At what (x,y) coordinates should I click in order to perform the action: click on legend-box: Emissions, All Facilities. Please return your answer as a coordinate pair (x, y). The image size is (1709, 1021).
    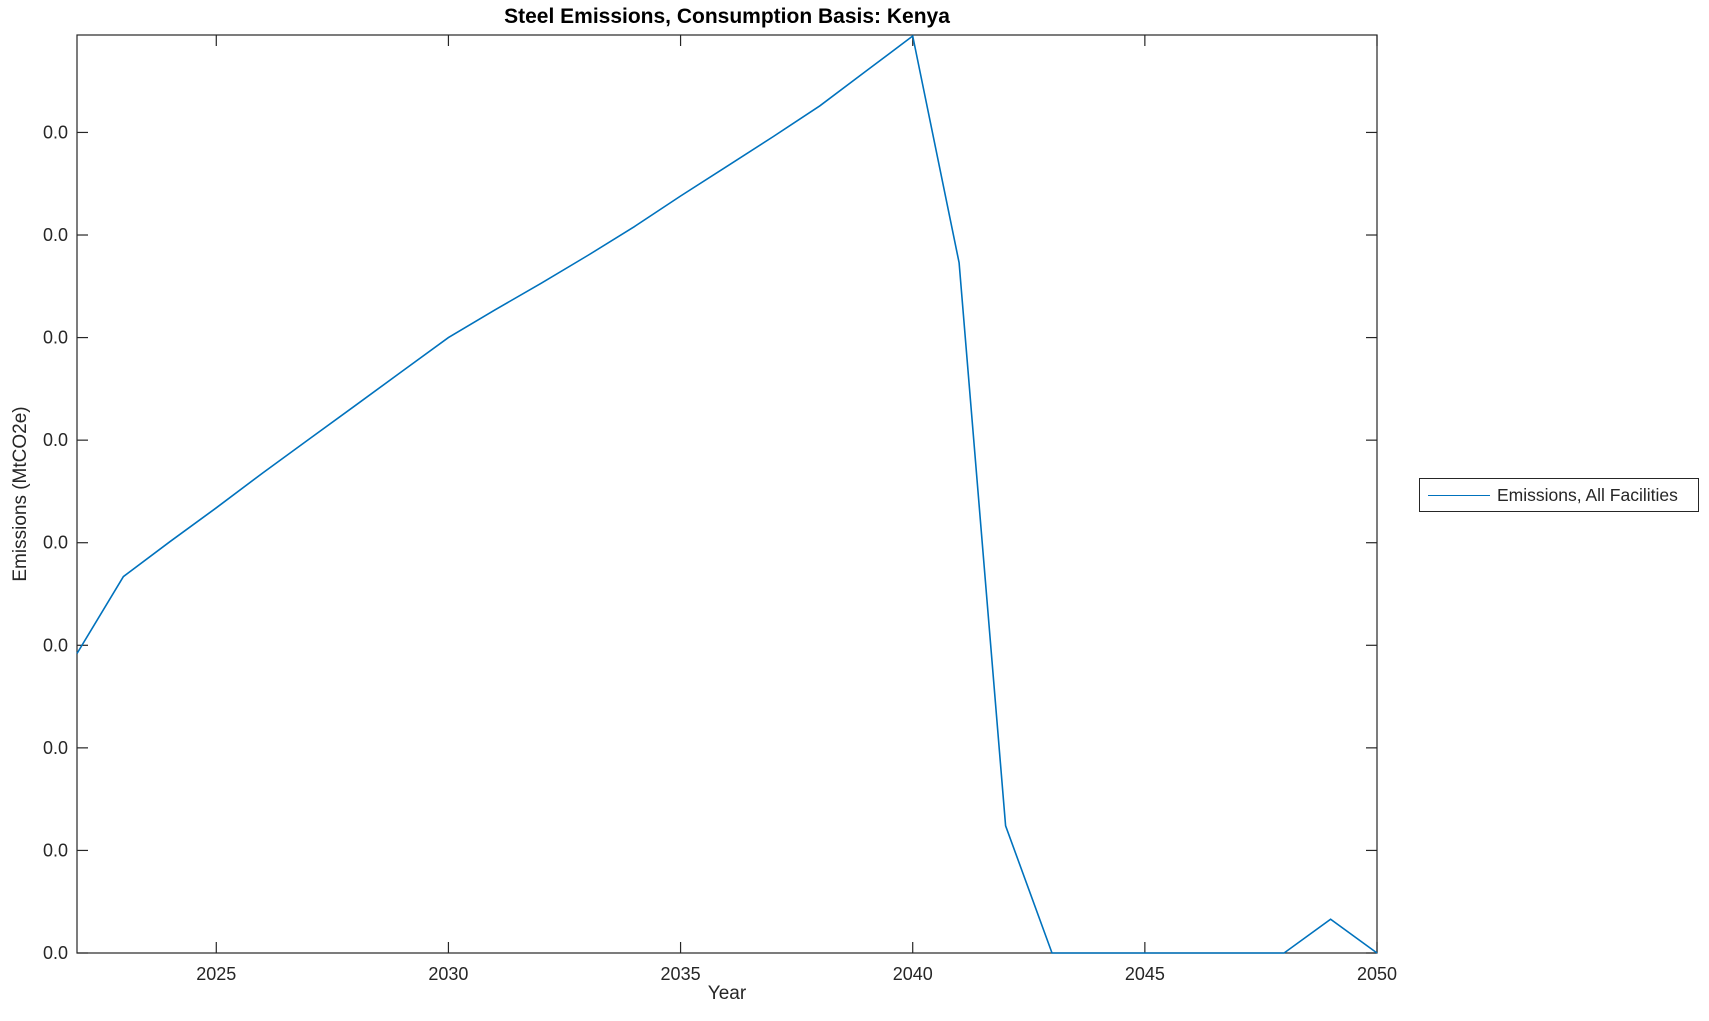
    Looking at the image, I should click on (1559, 495).